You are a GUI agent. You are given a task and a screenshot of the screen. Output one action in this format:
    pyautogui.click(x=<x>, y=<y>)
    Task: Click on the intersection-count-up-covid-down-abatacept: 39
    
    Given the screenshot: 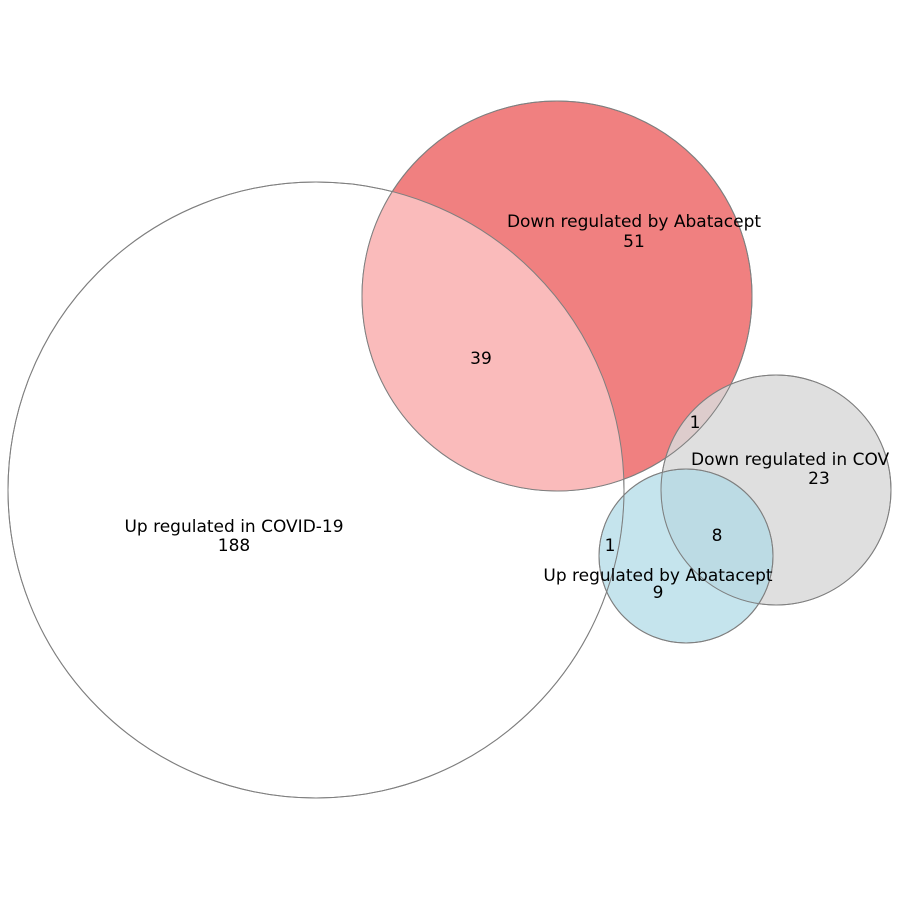 What is the action you would take?
    pyautogui.click(x=481, y=359)
    